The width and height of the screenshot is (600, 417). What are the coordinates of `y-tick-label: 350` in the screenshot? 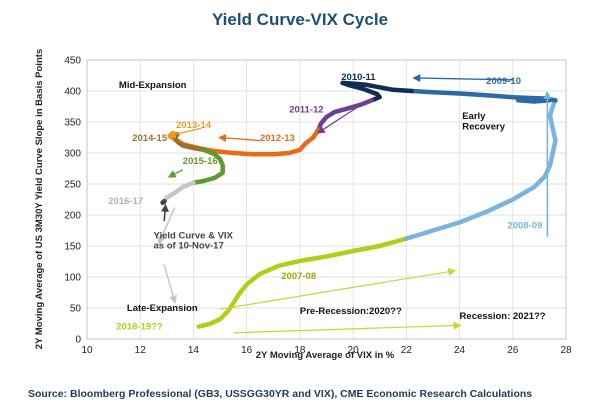 It's located at (72, 123).